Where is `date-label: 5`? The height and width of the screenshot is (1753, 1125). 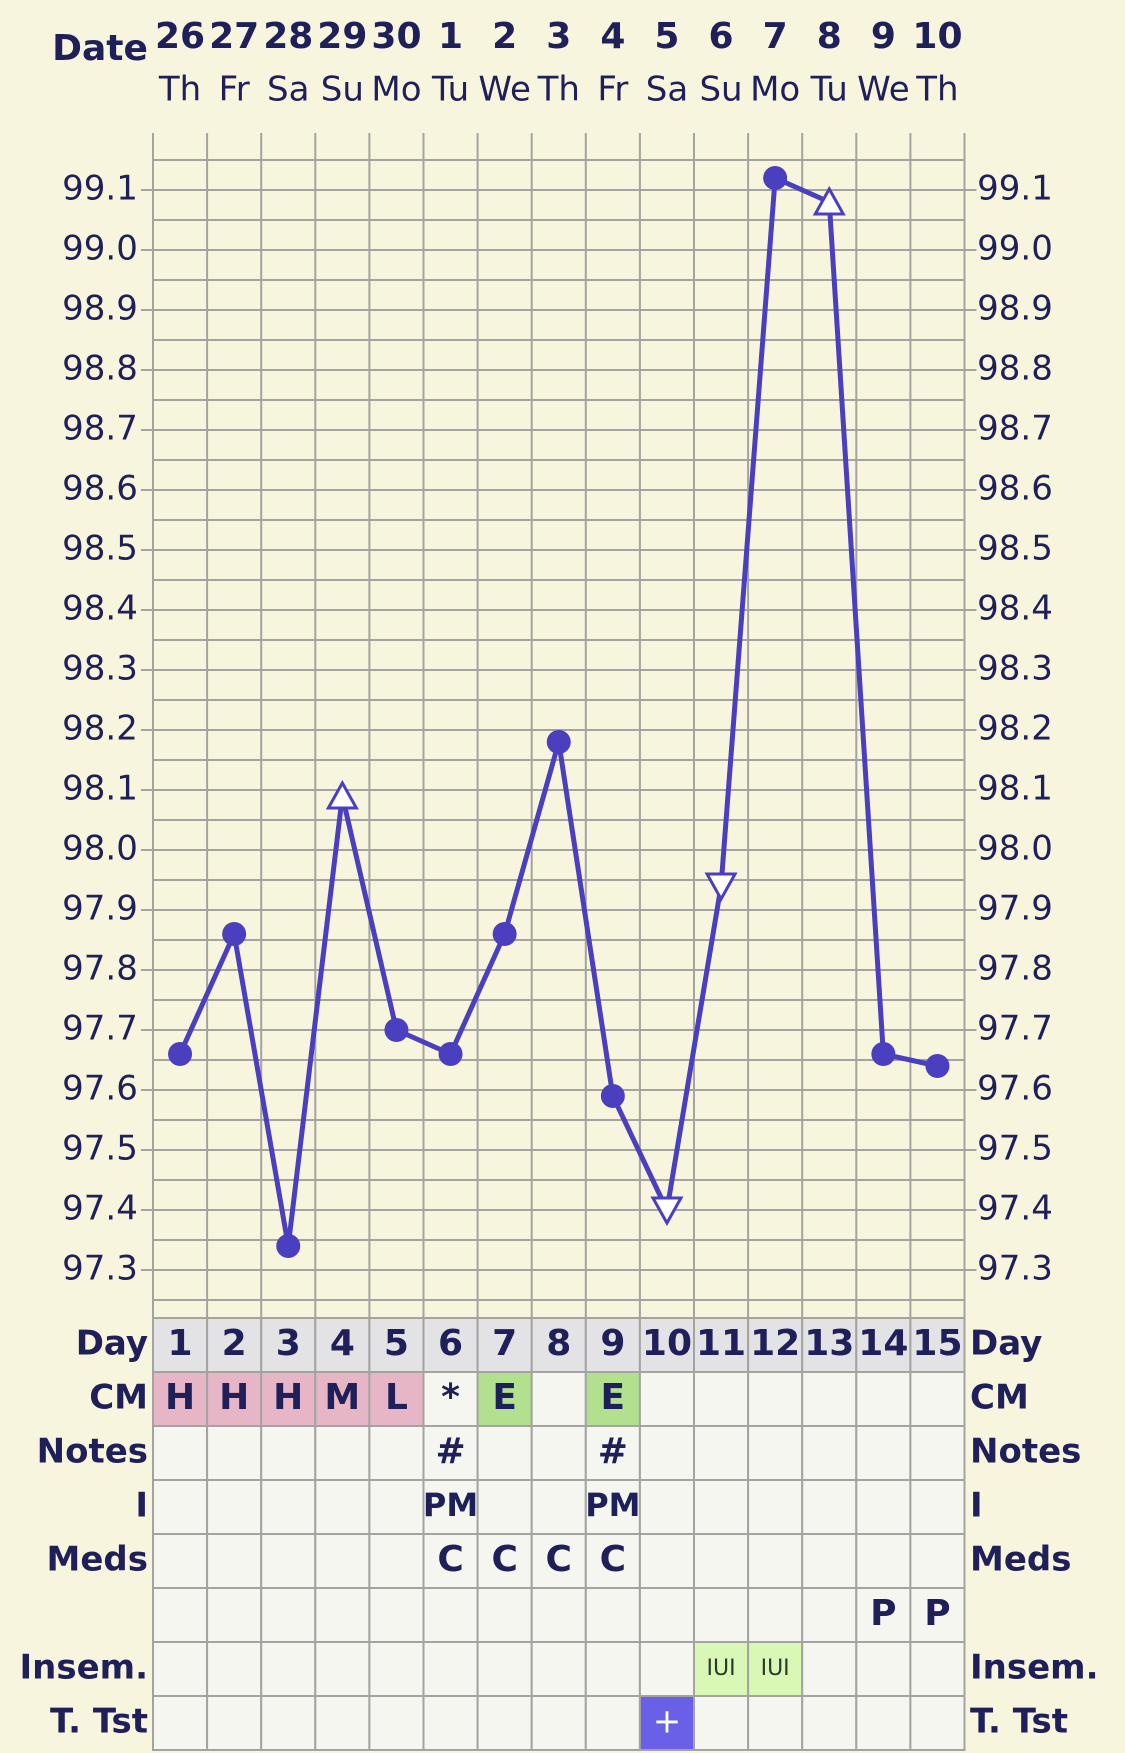
date-label: 5 is located at coordinates (666, 36).